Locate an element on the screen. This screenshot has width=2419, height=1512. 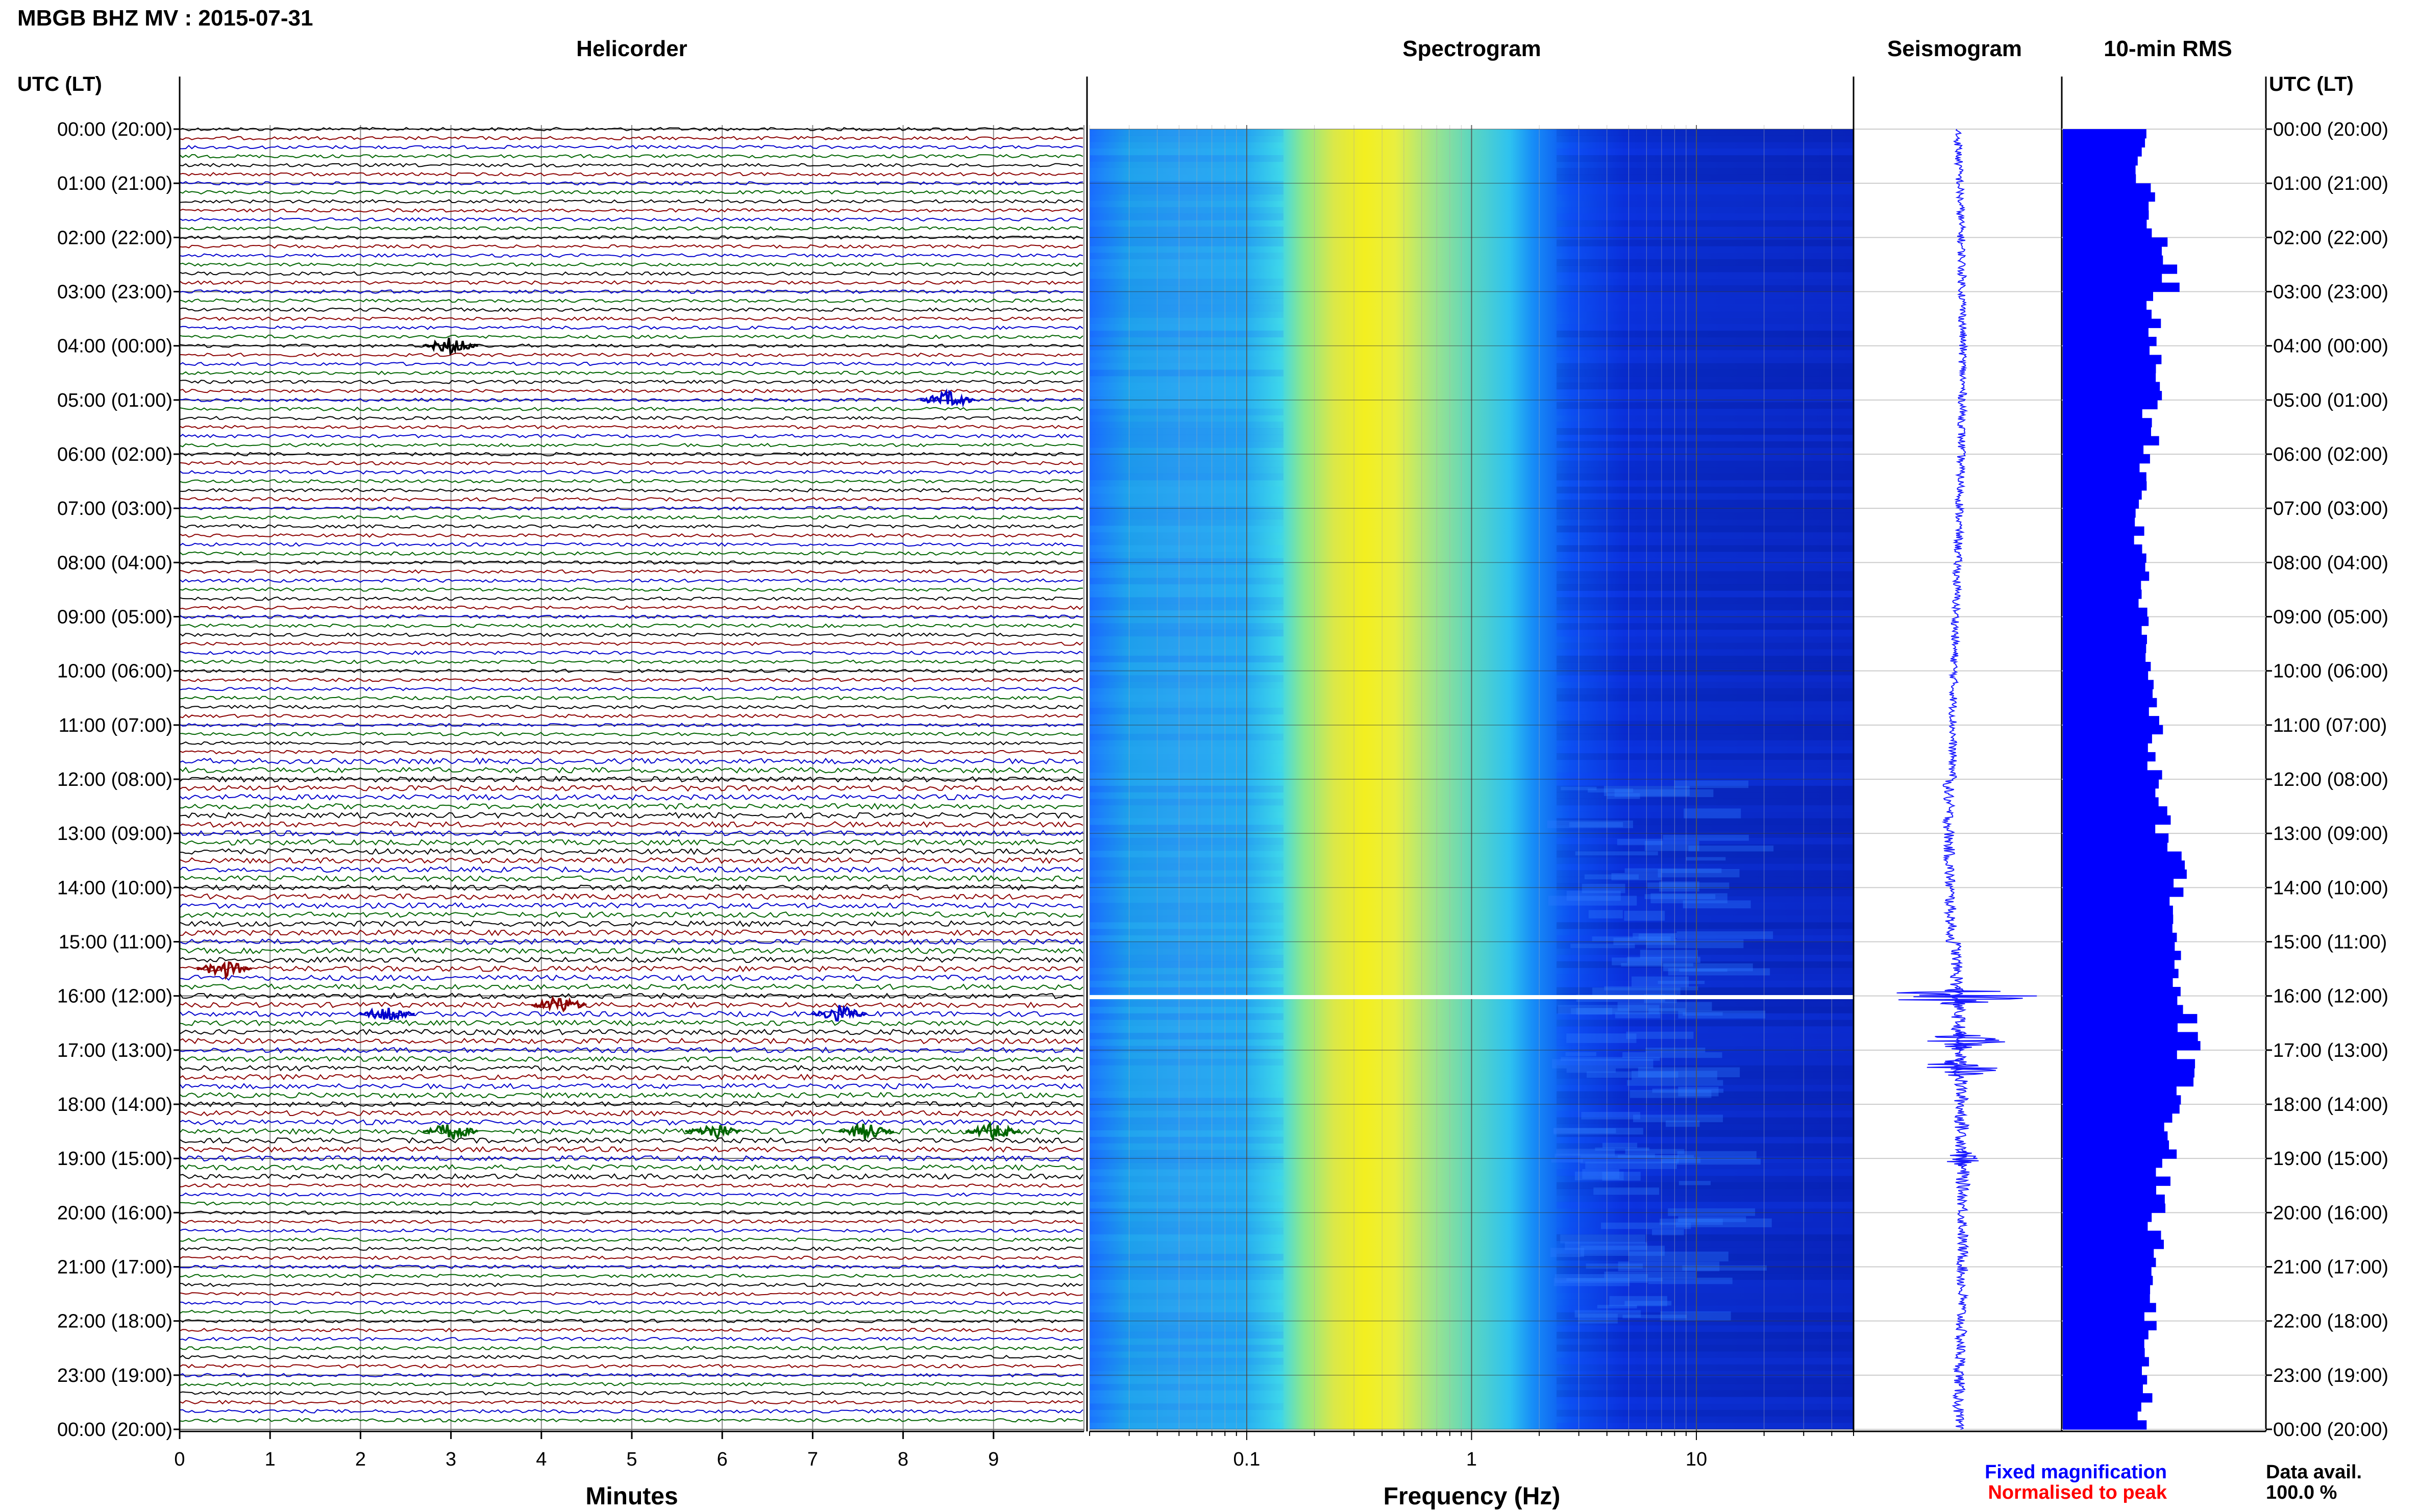
seismogram-event is located at coordinates (1966, 1041).